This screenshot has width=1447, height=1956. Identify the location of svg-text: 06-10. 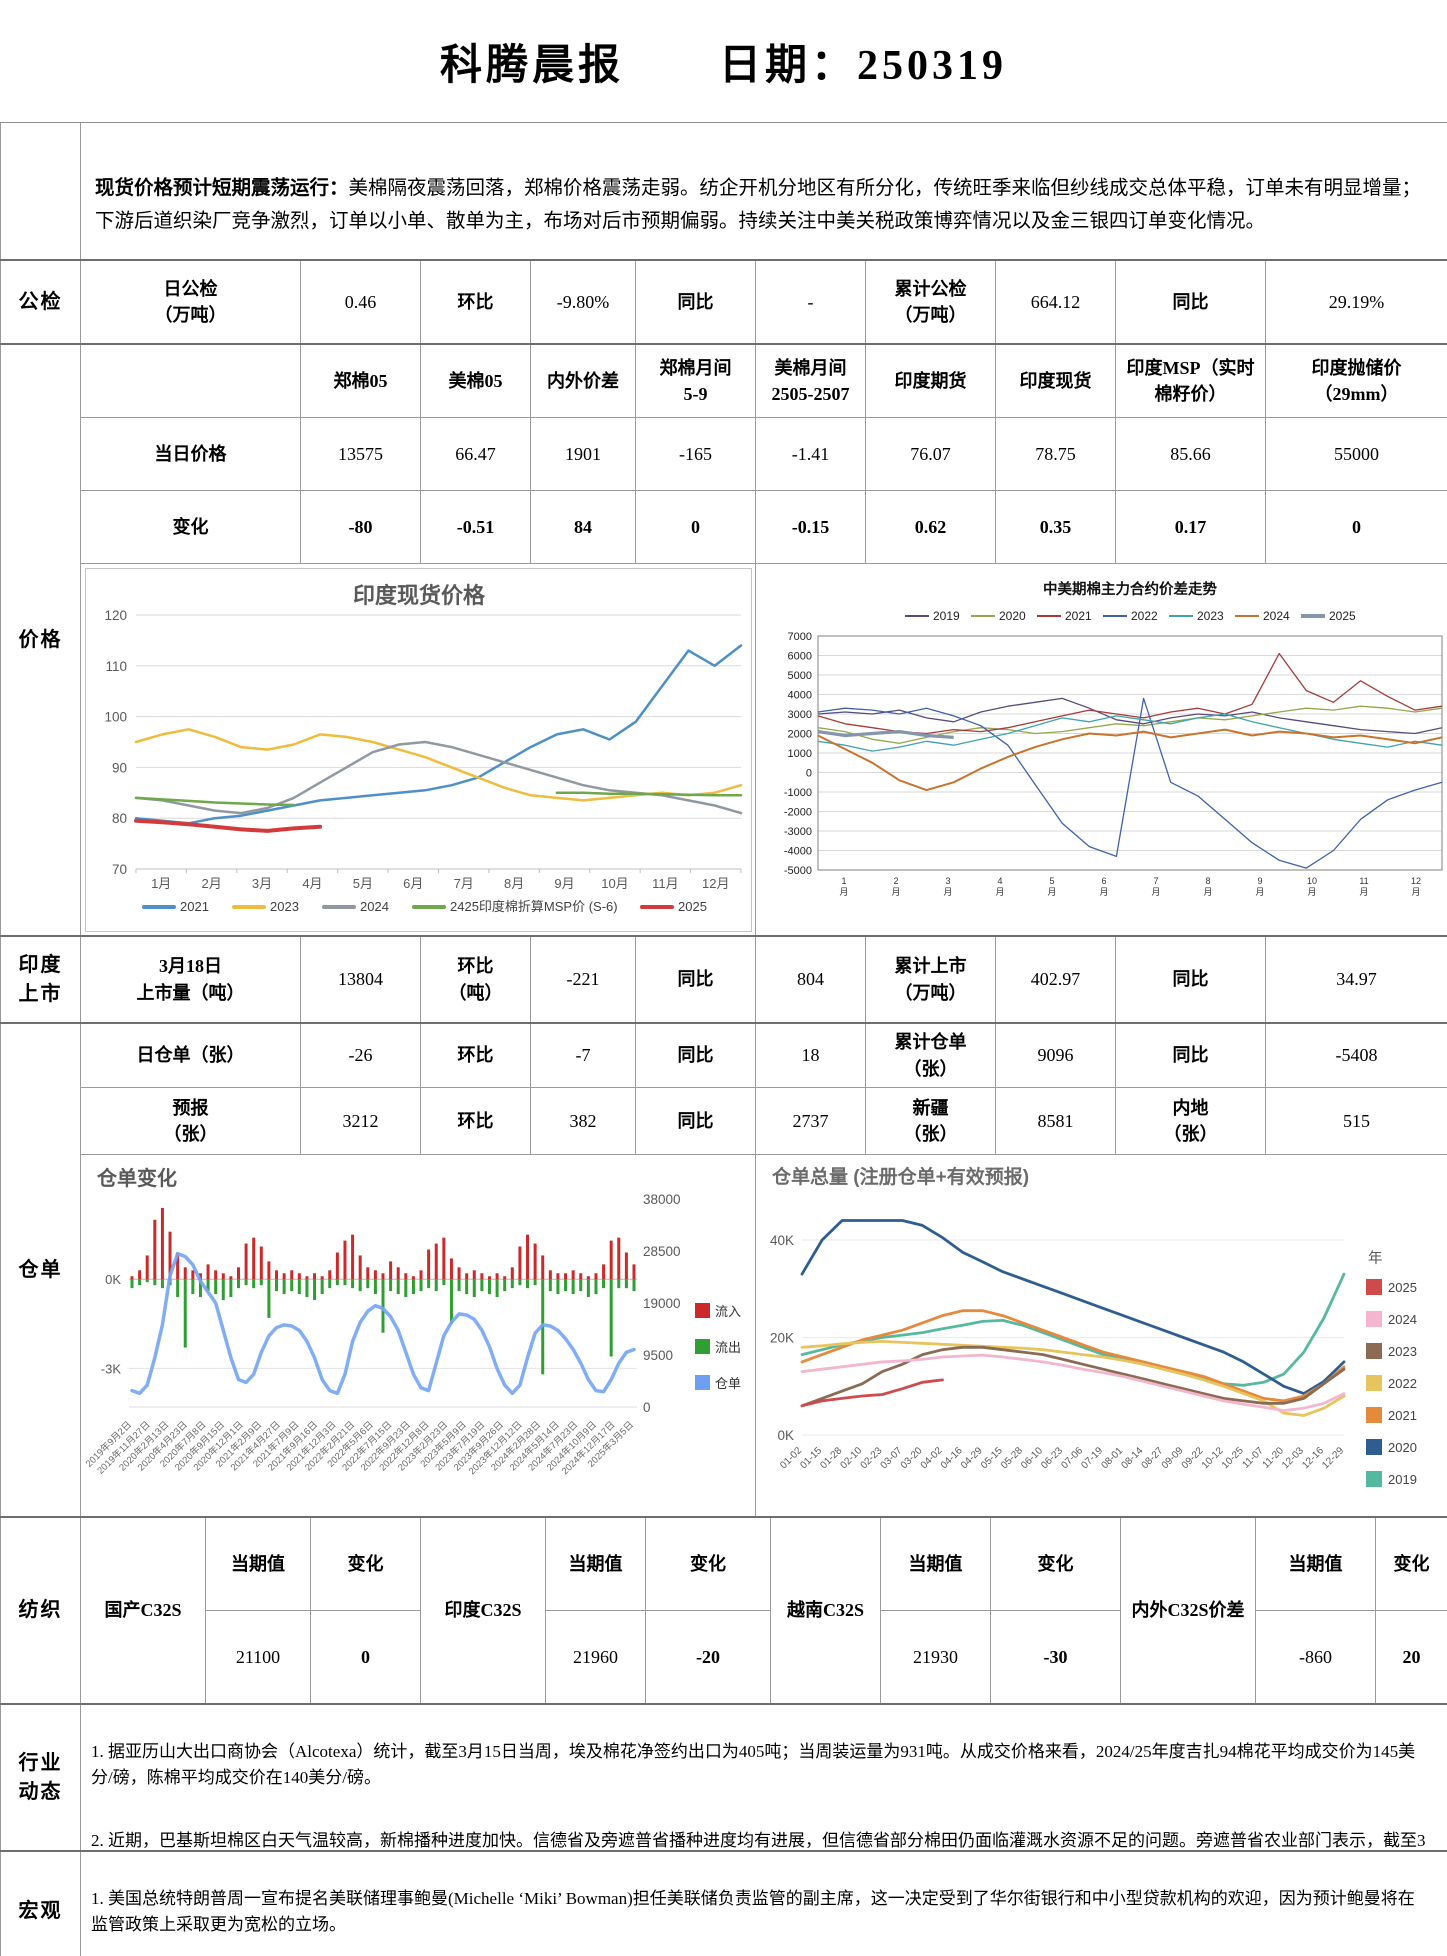
(1032, 1458).